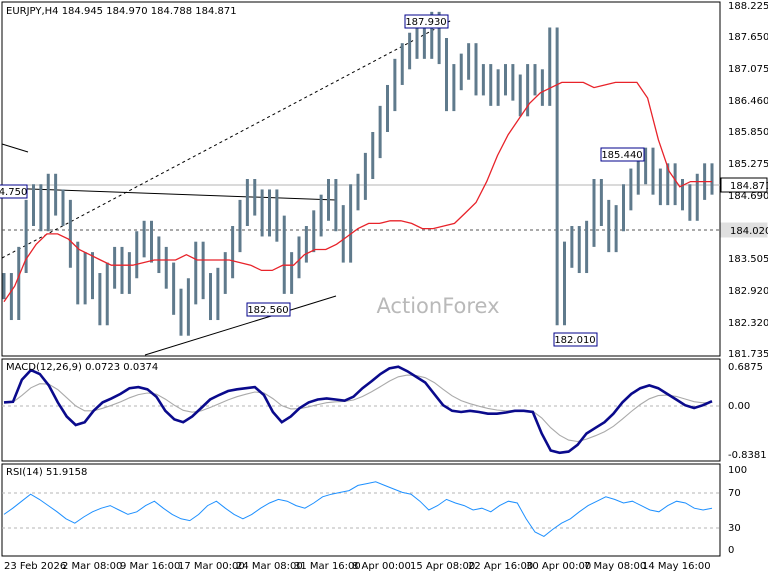 The image size is (768, 576). What do you see at coordinates (240, 325) in the screenshot?
I see `lower-channel-trendline` at bounding box center [240, 325].